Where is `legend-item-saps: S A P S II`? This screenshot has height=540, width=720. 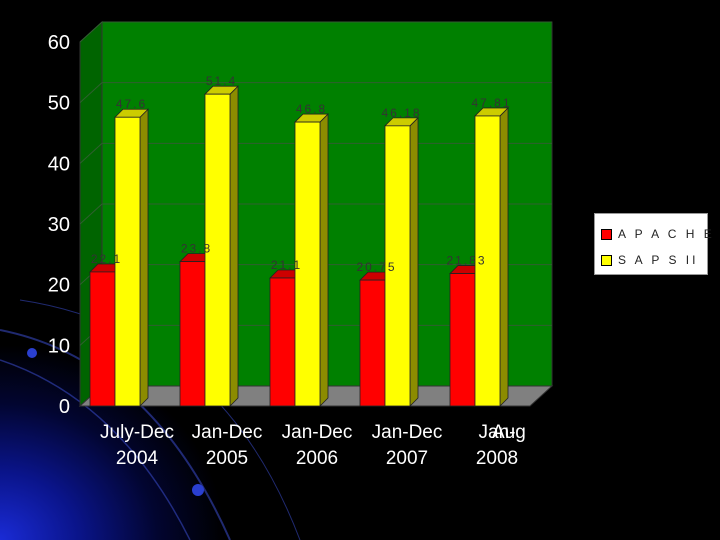
legend-item-saps: S A P S II is located at coordinates (649, 260).